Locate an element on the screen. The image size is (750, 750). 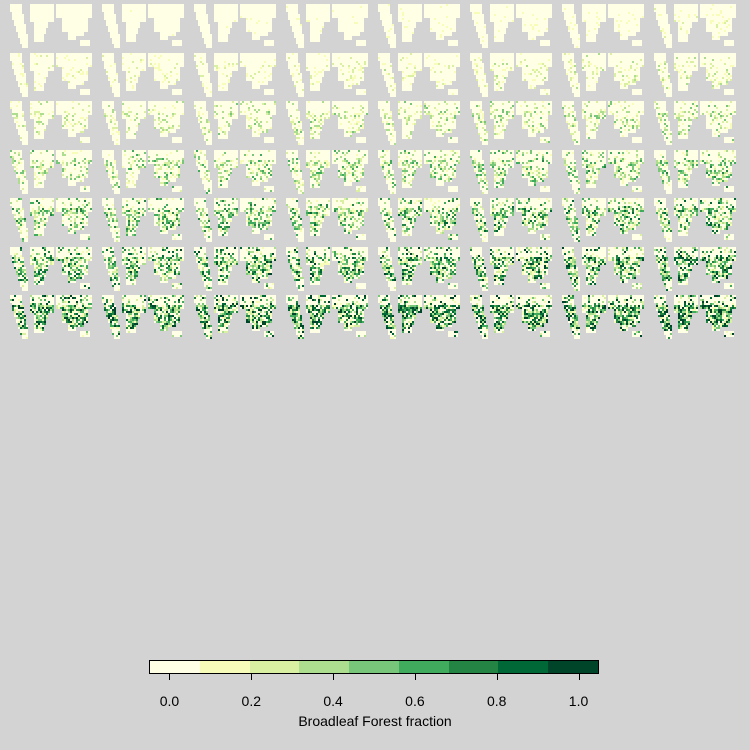
colorbar is located at coordinates (374, 667).